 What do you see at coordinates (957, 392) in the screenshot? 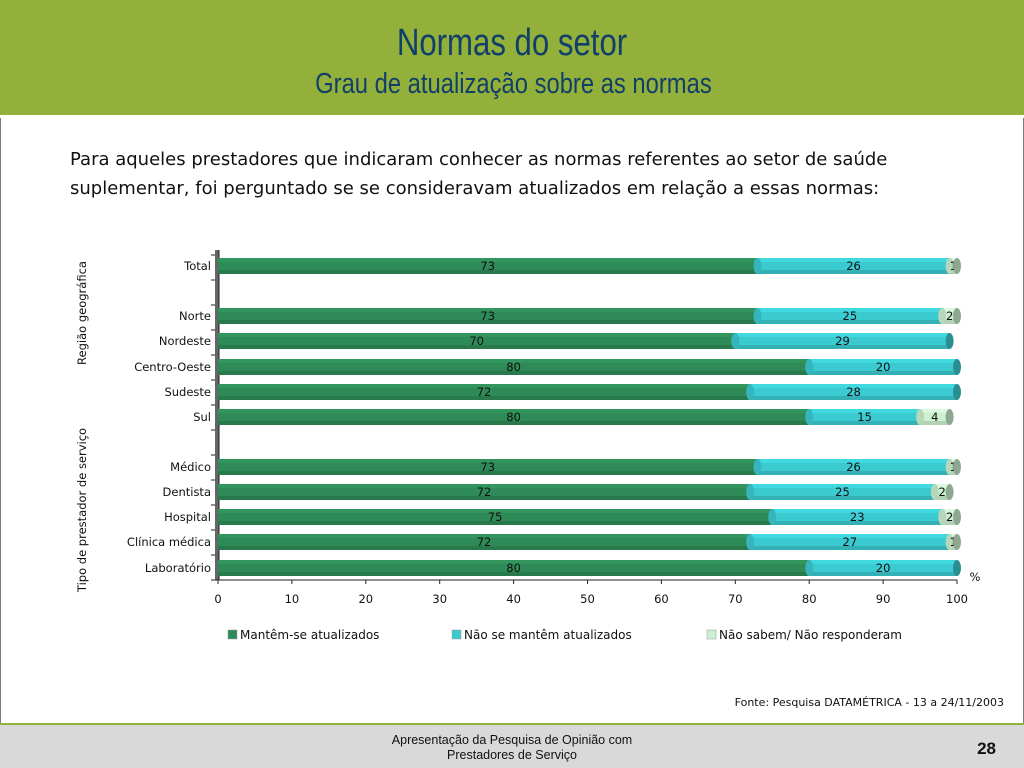
I see `bar-end-cap-sudeste` at bounding box center [957, 392].